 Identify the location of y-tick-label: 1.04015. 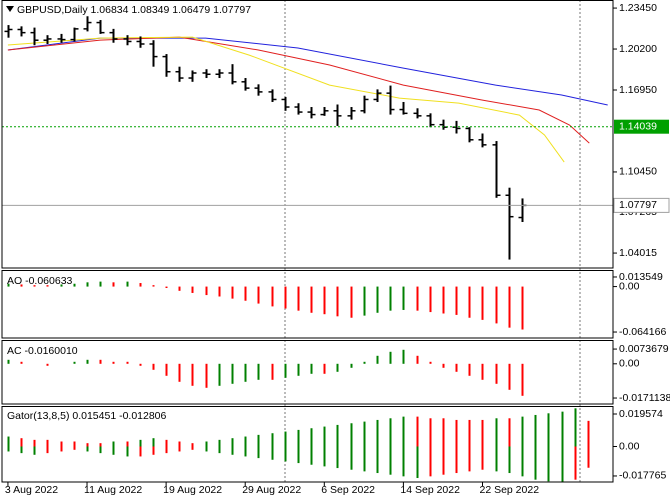
(638, 253).